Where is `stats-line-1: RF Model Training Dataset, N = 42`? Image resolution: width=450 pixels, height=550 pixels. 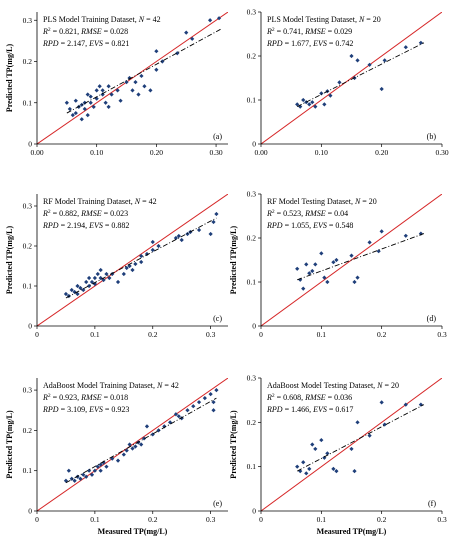 stats-line-1: RF Model Training Dataset, N = 42 is located at coordinates (100, 201).